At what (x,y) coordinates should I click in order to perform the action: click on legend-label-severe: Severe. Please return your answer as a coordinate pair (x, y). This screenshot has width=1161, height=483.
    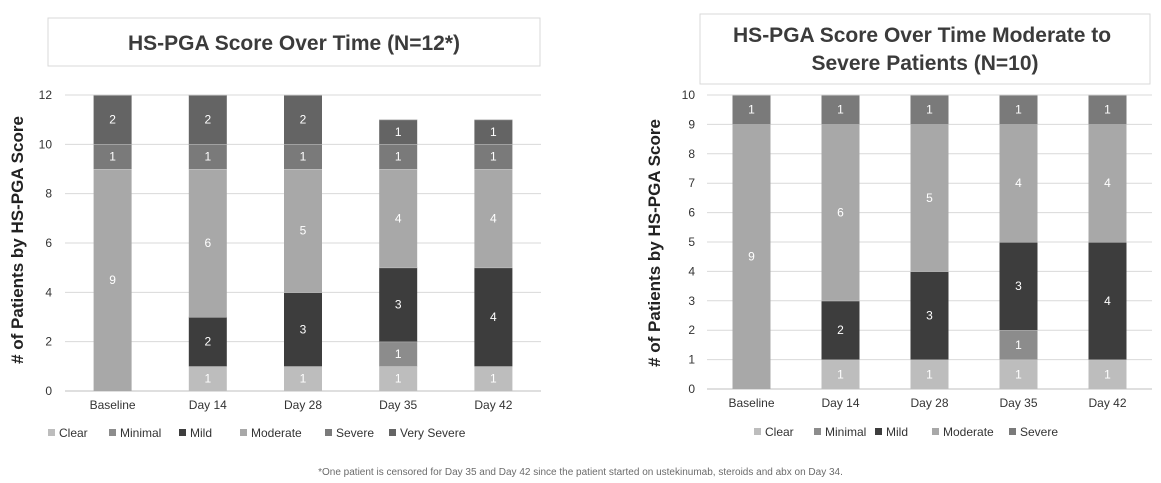
    Looking at the image, I should click on (1039, 432).